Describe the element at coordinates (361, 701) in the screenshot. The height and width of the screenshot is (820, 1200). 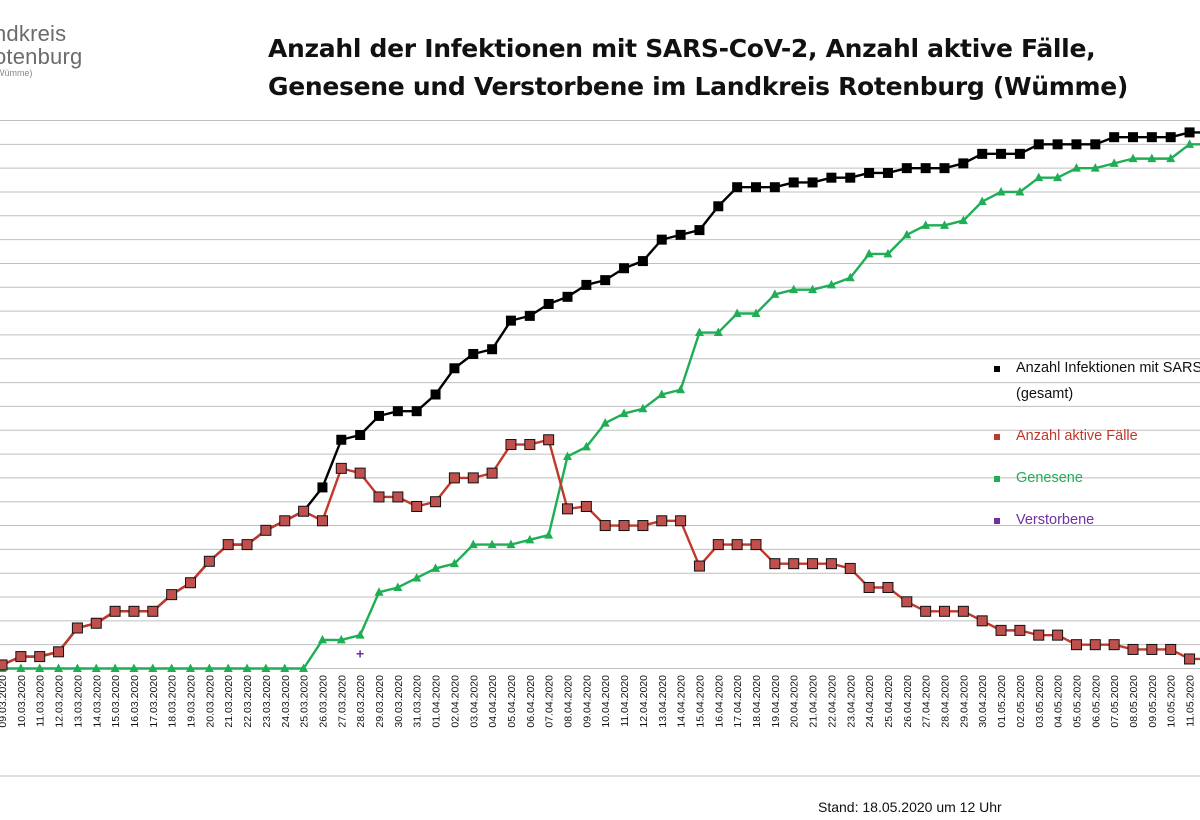
I see `x-tick-label: 28.03.2020` at that location.